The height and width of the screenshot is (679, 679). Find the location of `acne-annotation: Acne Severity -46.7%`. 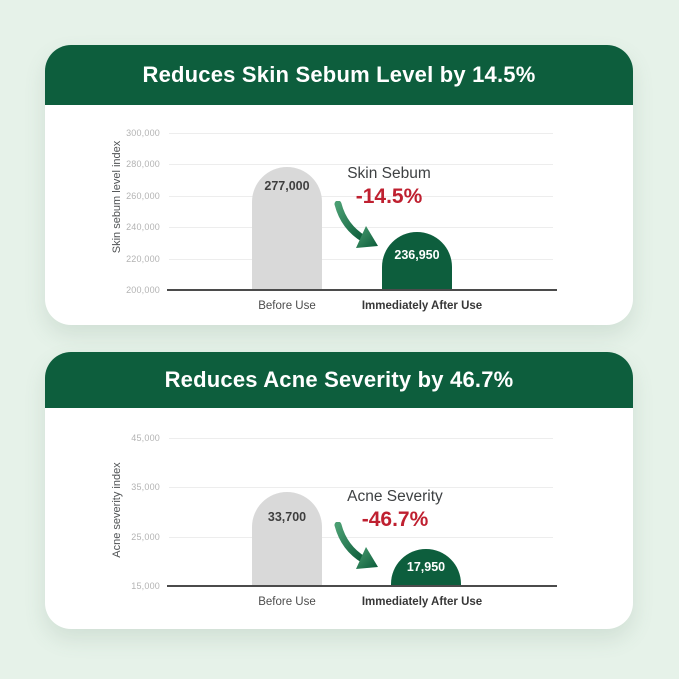

acne-annotation: Acne Severity -46.7% is located at coordinates (395, 510).